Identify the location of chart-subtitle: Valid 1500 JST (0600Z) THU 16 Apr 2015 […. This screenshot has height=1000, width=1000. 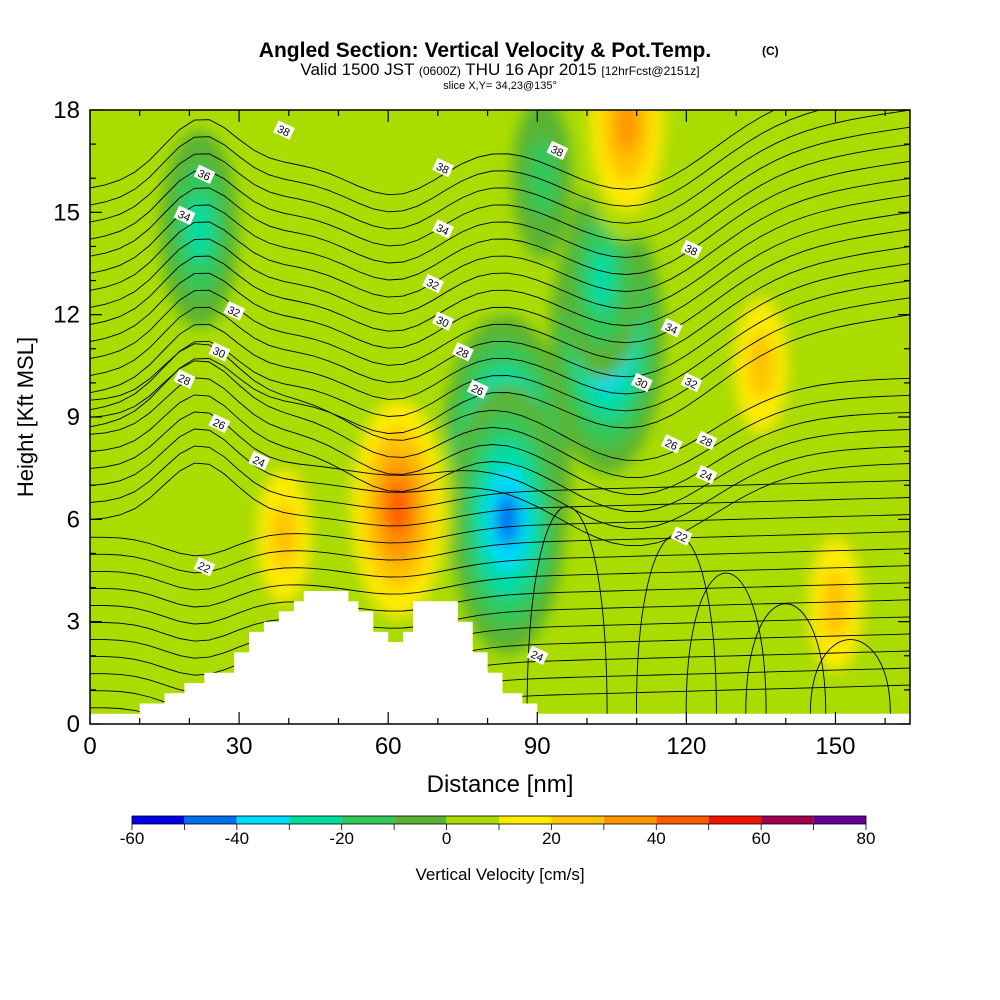
(499, 69).